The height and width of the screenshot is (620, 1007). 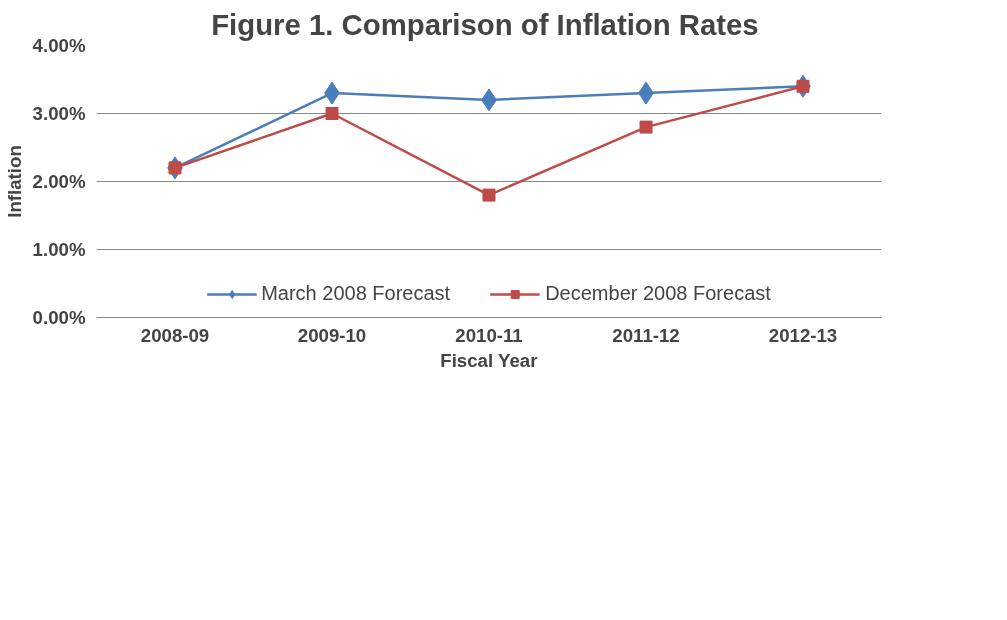 What do you see at coordinates (59, 181) in the screenshot?
I see `y-tick-label: 2.00%` at bounding box center [59, 181].